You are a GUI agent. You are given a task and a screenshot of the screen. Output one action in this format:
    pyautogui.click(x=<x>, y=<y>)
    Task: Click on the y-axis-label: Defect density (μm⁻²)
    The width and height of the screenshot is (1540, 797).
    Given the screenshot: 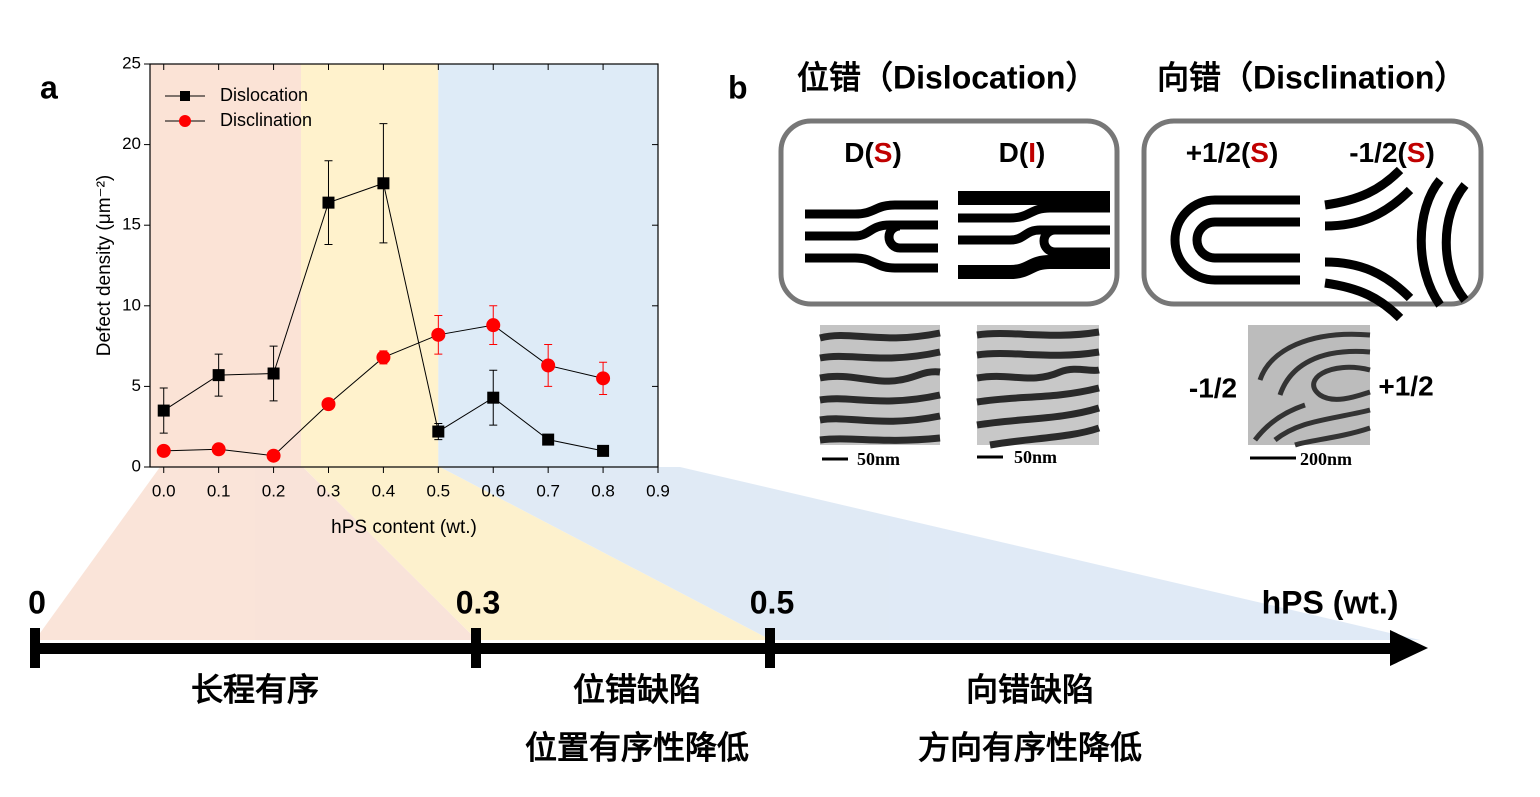 What is the action you would take?
    pyautogui.click(x=104, y=265)
    